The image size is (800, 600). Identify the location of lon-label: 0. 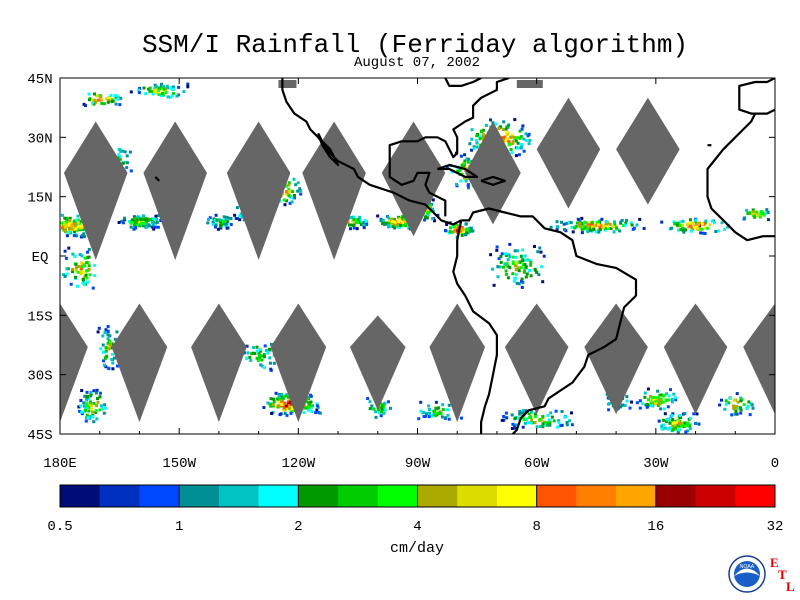
(775, 464).